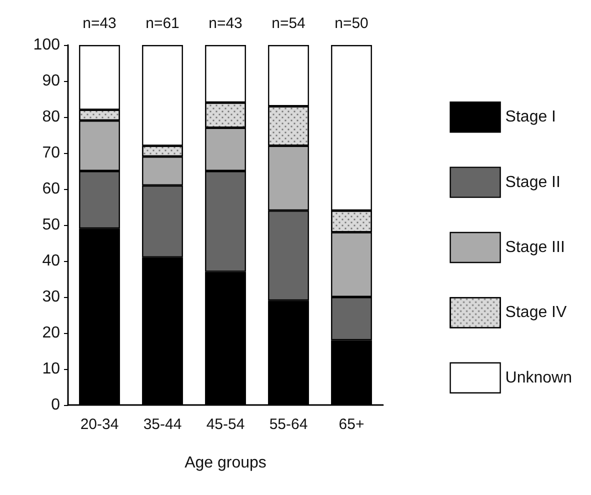  I want to click on x-tick-label: 20-34, so click(99, 424).